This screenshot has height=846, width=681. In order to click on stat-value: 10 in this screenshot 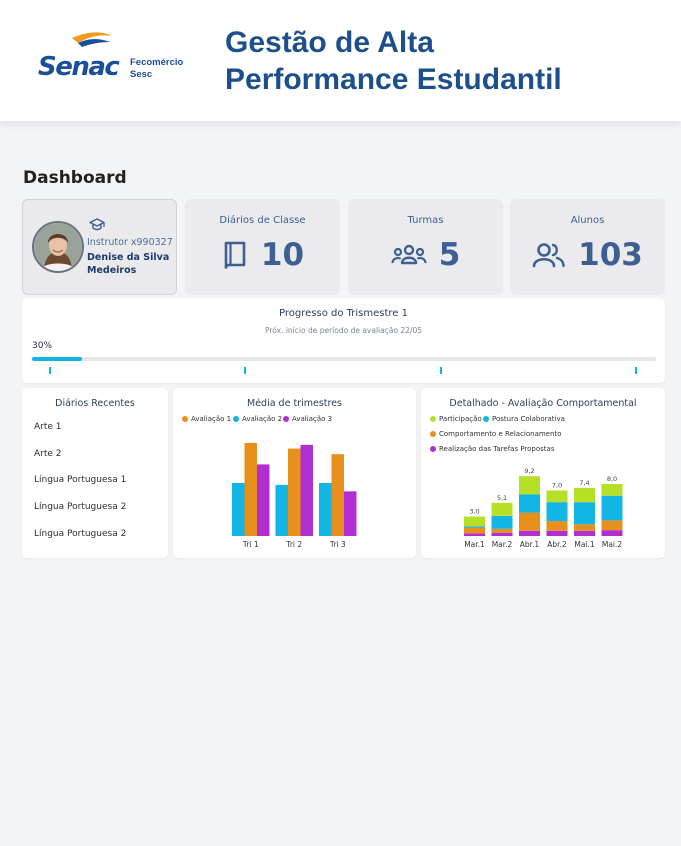, I will do `click(282, 255)`.